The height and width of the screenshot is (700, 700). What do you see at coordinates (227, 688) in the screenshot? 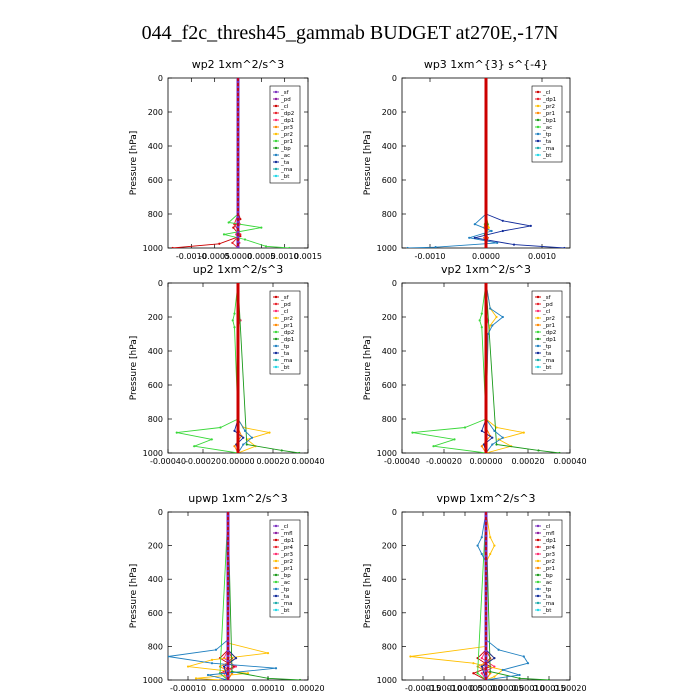
I see `x-tick-label: 0.00000` at bounding box center [227, 688].